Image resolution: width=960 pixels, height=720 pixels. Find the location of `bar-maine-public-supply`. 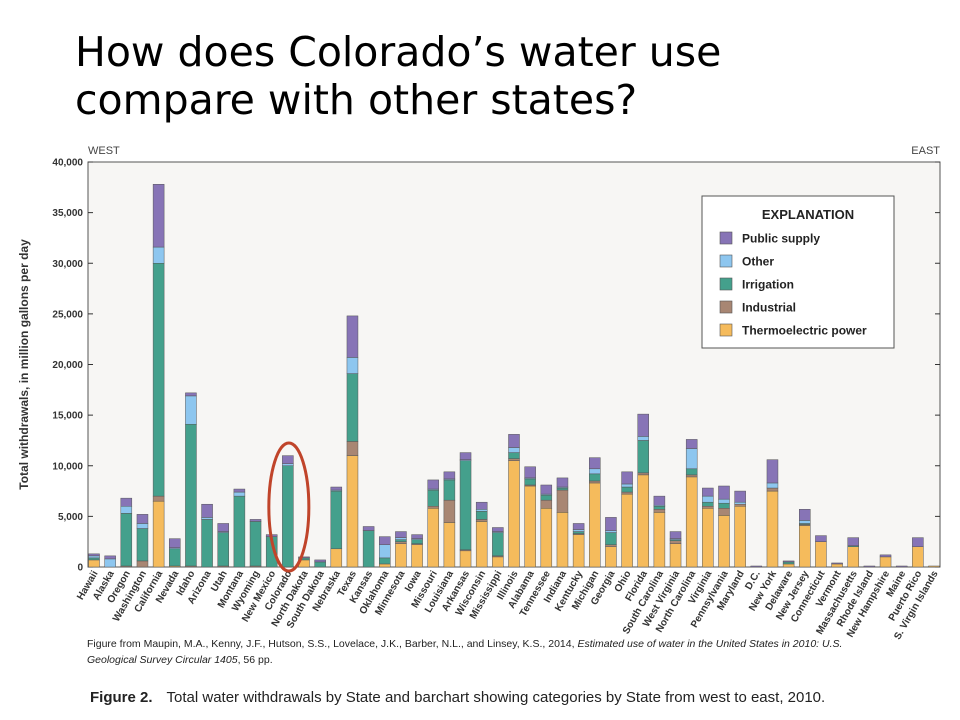

bar-maine-public-supply is located at coordinates (901, 566).